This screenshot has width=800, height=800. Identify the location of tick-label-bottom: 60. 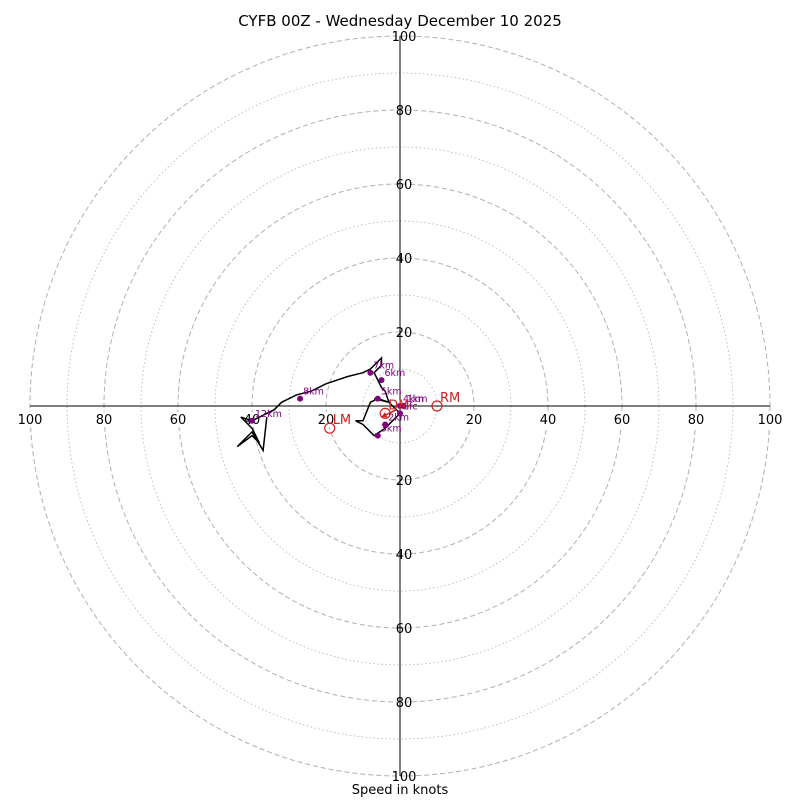
(404, 629).